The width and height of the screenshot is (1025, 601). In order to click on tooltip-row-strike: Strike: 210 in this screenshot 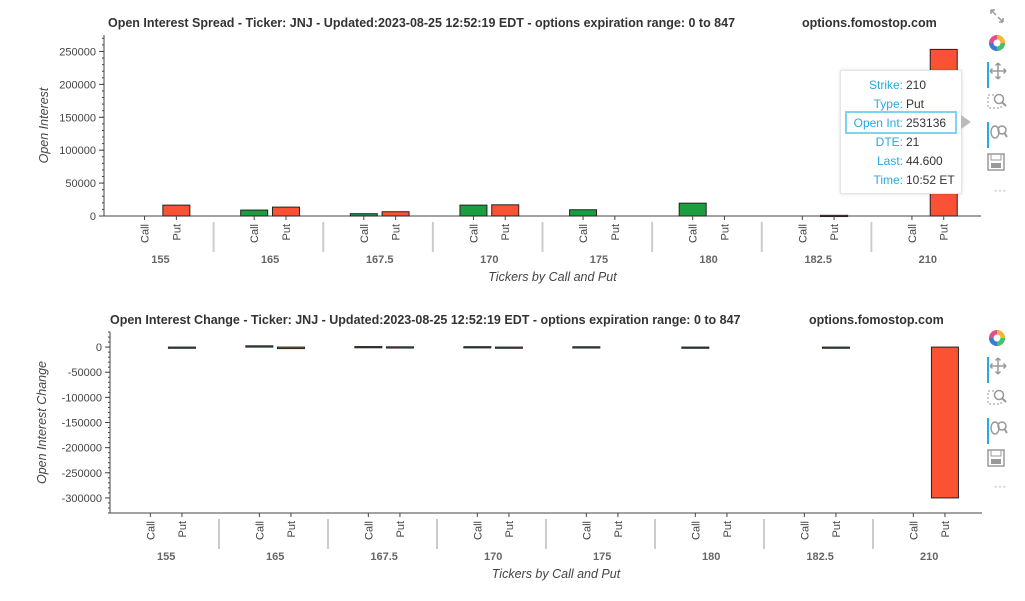, I will do `click(897, 84)`.